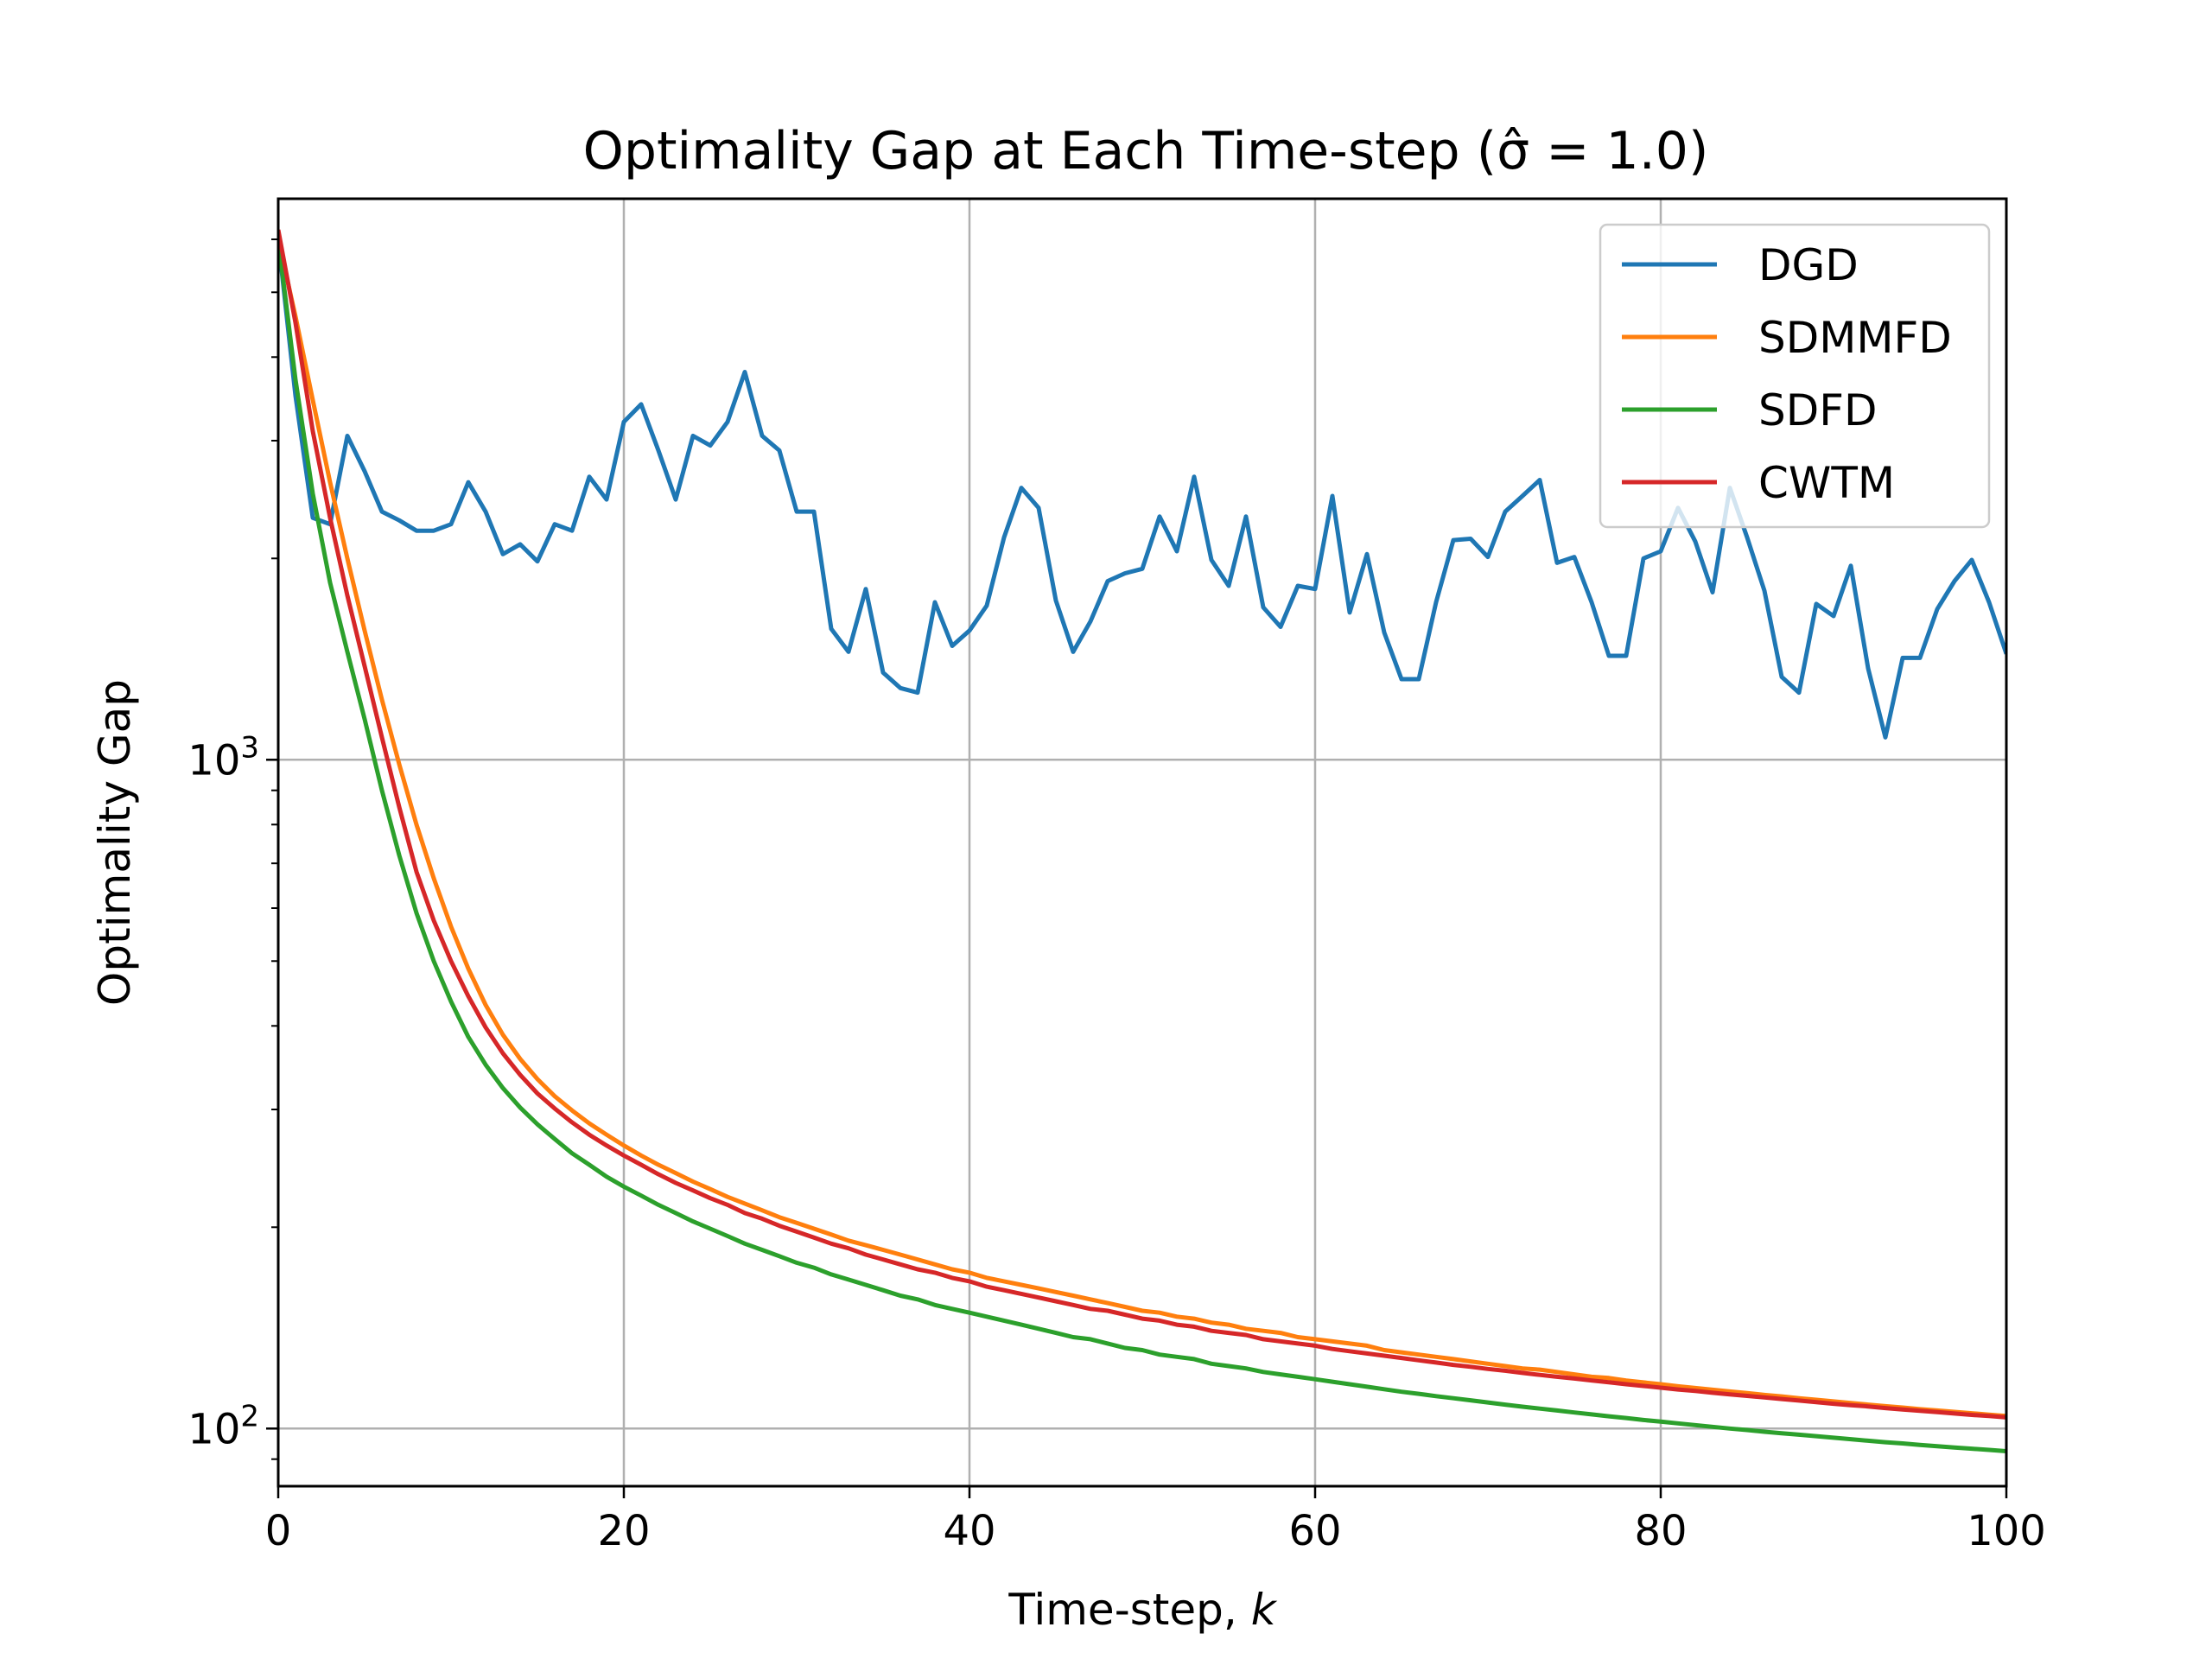 The width and height of the screenshot is (2212, 1659). I want to click on legend-box, so click(1795, 376).